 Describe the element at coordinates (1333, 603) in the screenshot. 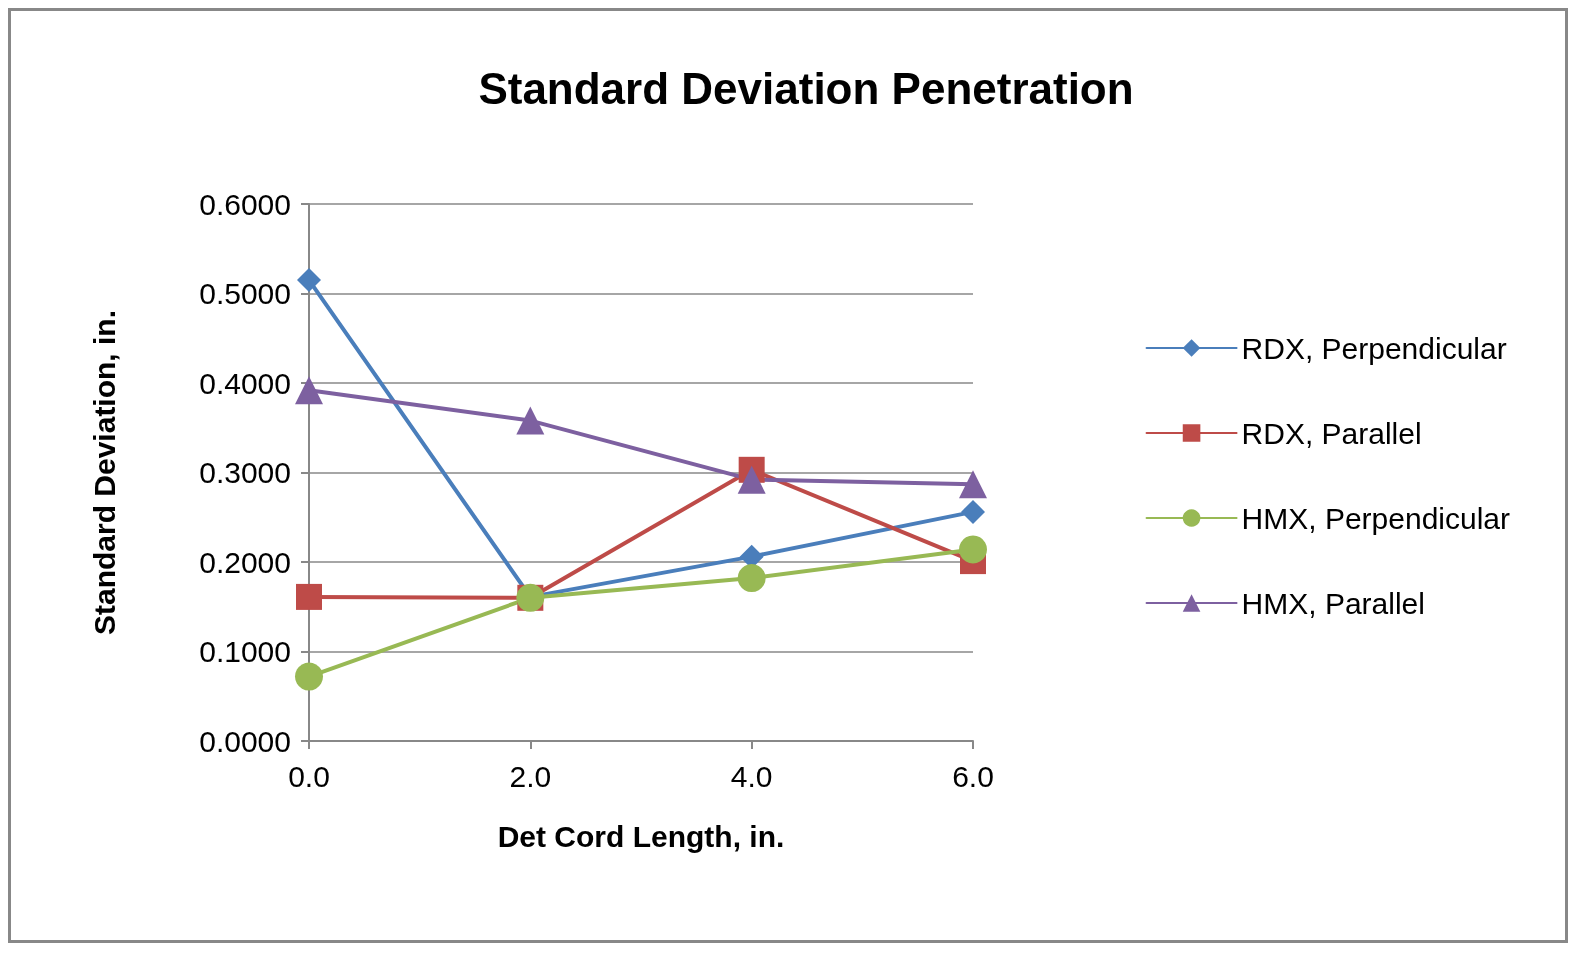

I see `legend-label: HMX, Parallel` at that location.